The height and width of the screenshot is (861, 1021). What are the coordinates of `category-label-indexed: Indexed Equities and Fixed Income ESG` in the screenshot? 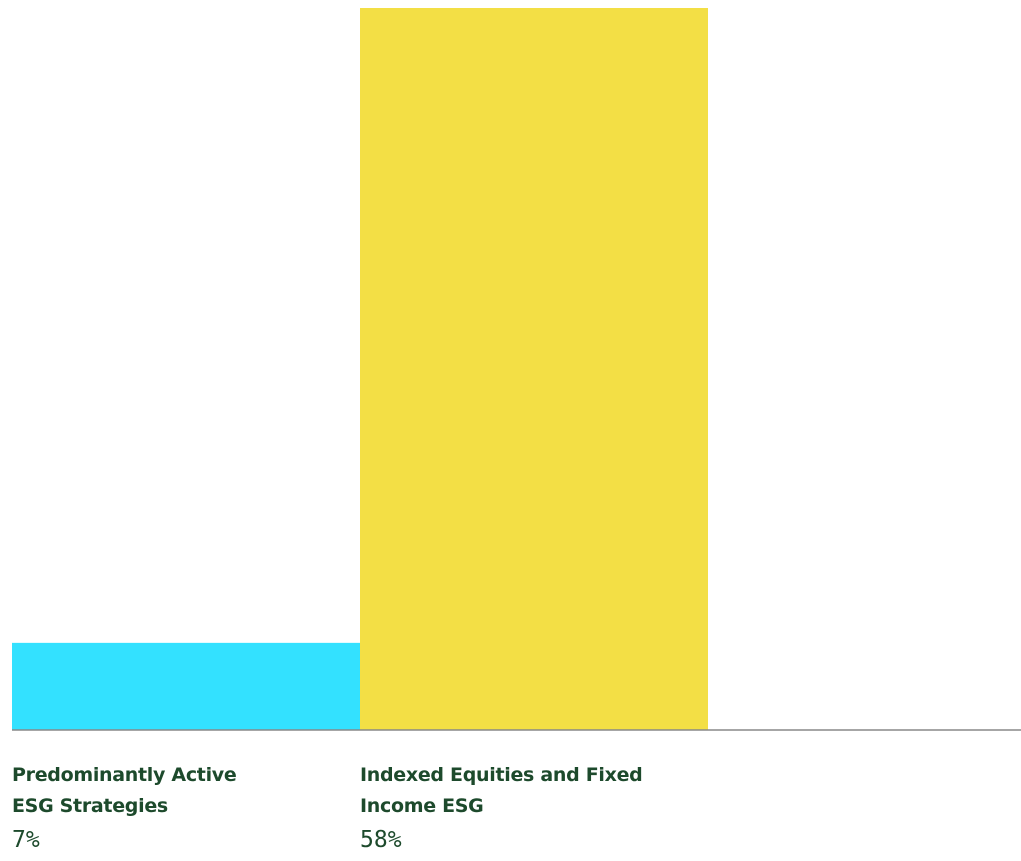 It's located at (501, 790).